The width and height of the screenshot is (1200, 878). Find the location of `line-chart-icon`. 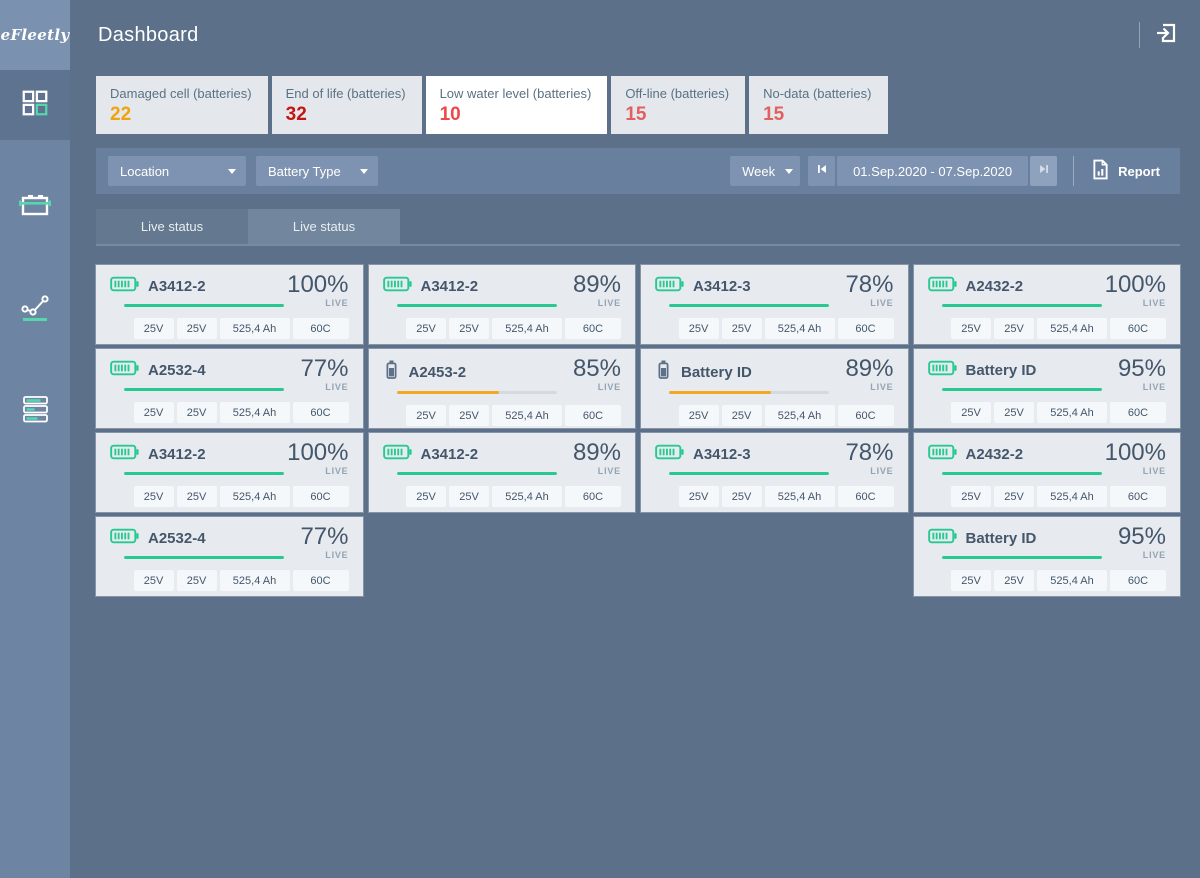

line-chart-icon is located at coordinates (35, 309).